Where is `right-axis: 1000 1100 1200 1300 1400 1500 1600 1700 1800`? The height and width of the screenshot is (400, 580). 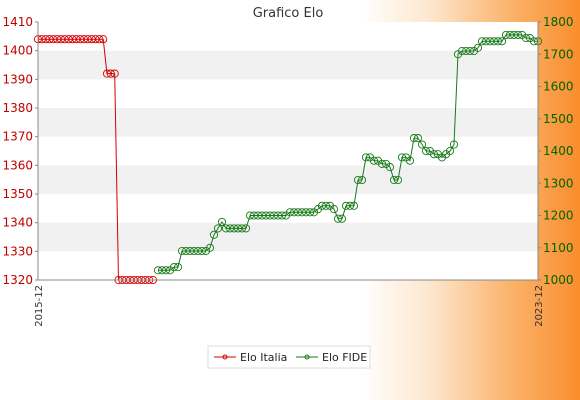 right-axis: 1000 1100 1200 1300 1400 1500 1600 1700 1800 is located at coordinates (556, 151).